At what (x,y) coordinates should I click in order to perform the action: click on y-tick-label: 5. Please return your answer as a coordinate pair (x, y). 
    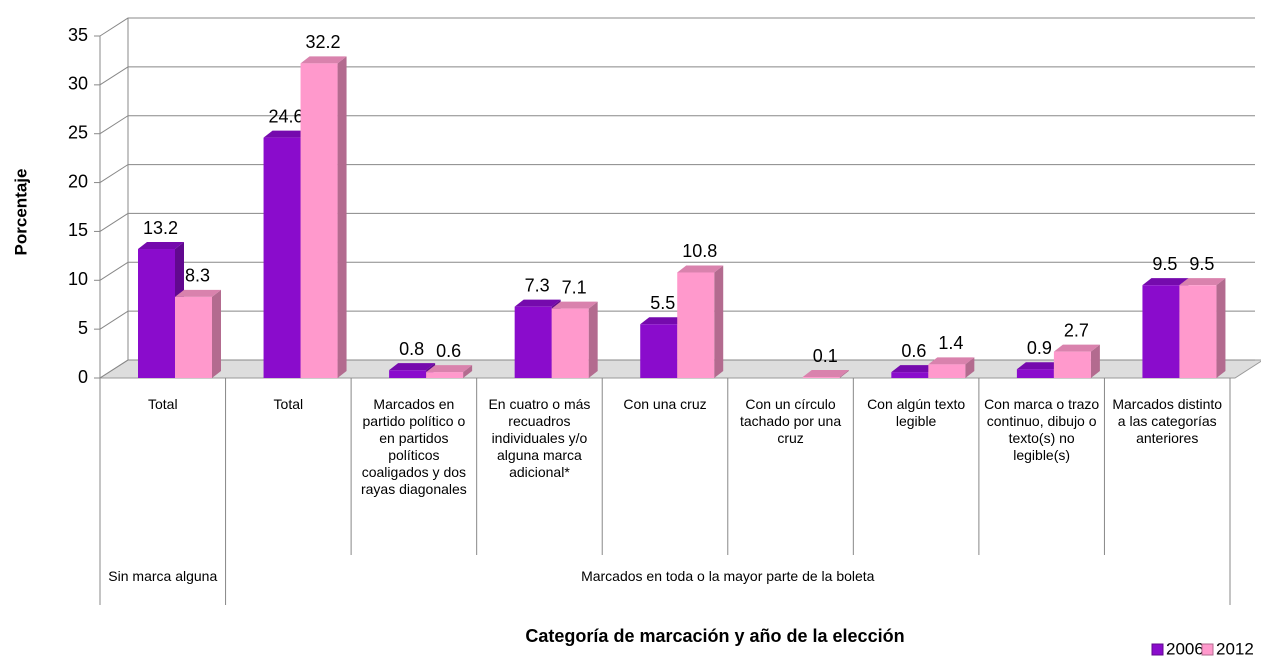
    Looking at the image, I should click on (83, 328).